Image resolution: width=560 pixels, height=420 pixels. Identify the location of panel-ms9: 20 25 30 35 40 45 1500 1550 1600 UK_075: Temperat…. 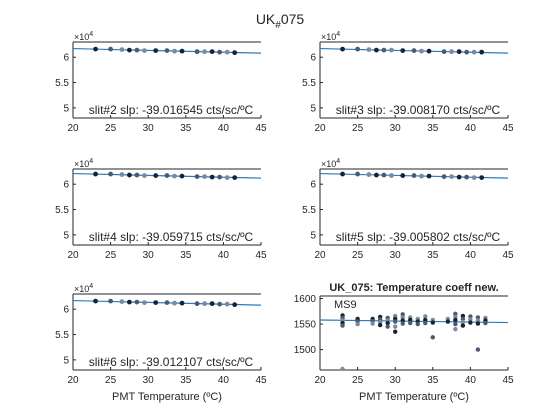
(404, 342).